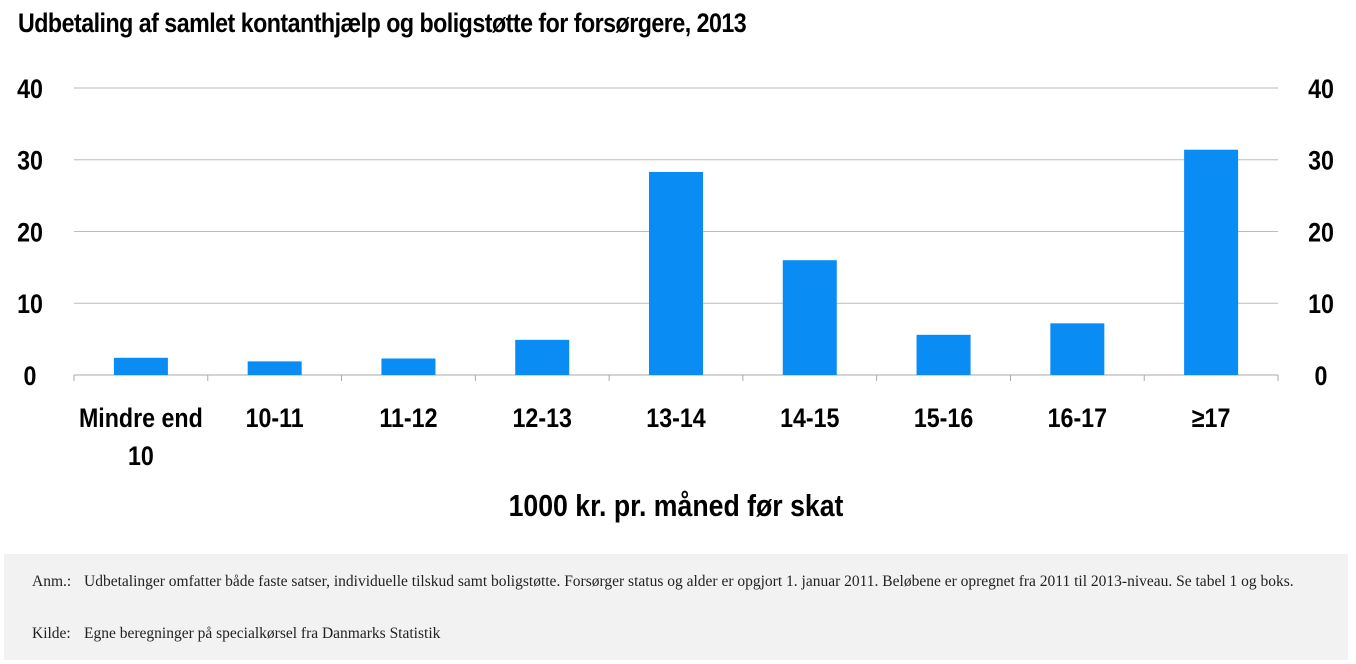  I want to click on x-tick-label: Mindre end 10, so click(141, 437).